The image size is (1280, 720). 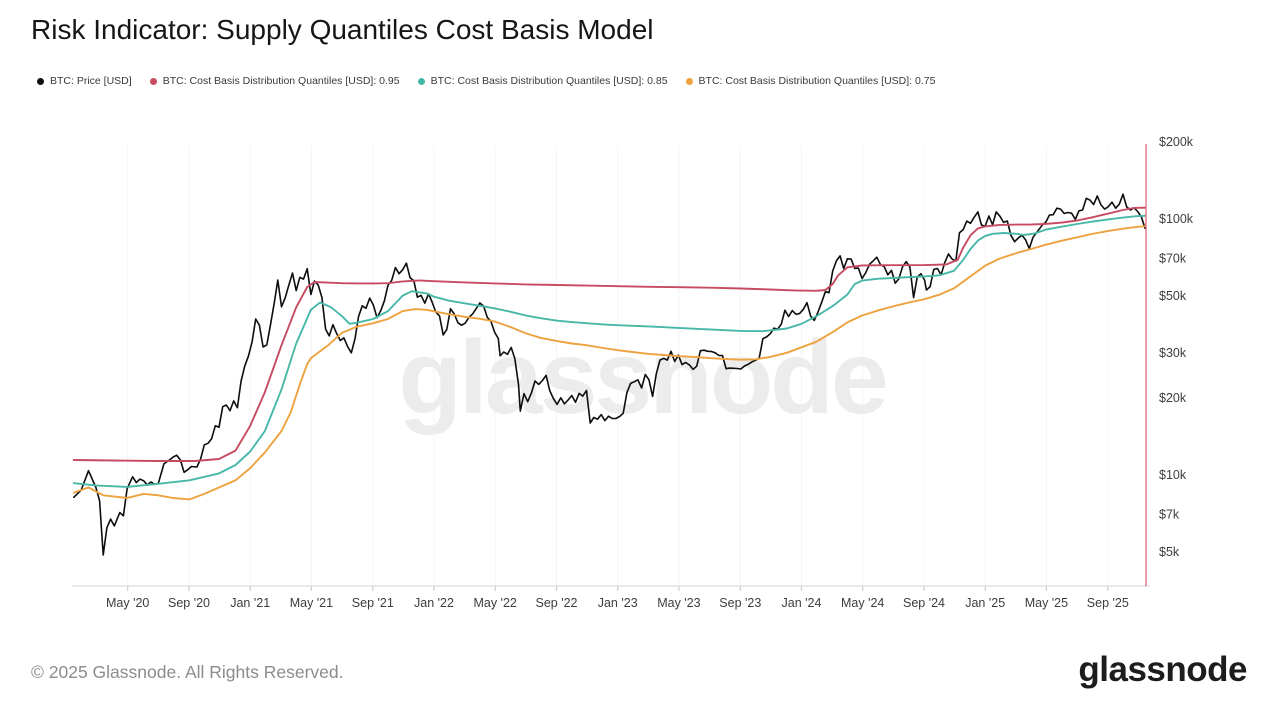 What do you see at coordinates (91, 81) in the screenshot?
I see `legend-label: BTC: Price [USD]` at bounding box center [91, 81].